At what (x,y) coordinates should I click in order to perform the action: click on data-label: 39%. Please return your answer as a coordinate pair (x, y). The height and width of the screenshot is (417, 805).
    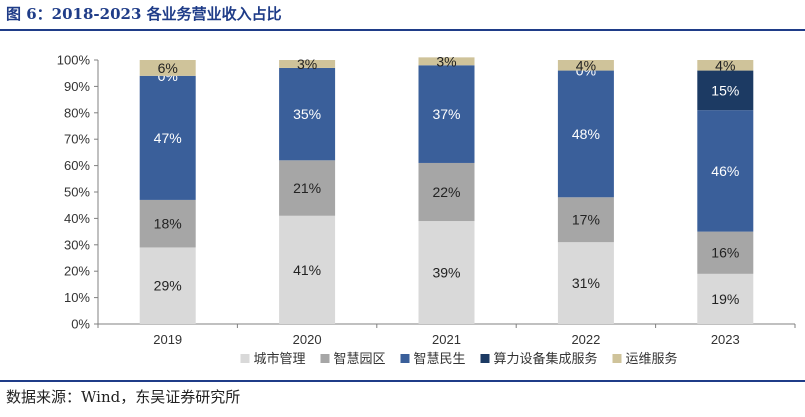
    Looking at the image, I should click on (446, 273).